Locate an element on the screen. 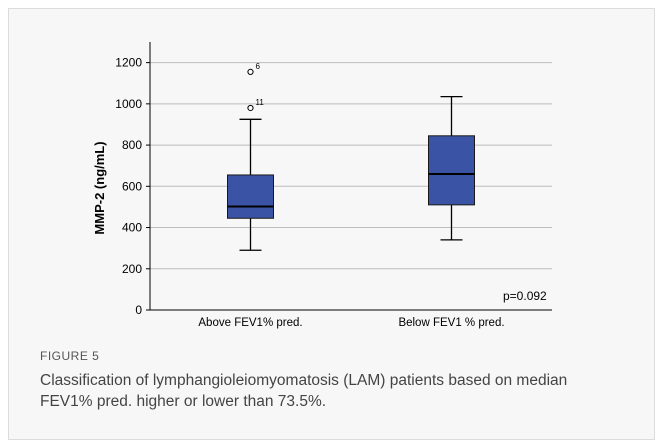  outlier-label: 11 is located at coordinates (260, 102).